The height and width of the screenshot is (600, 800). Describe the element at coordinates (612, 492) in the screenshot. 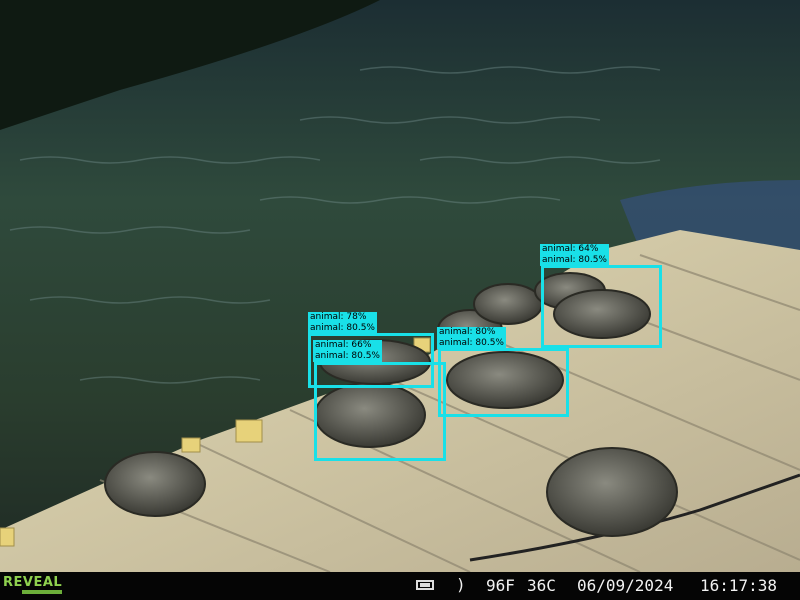

I see `turtle-front-right` at that location.